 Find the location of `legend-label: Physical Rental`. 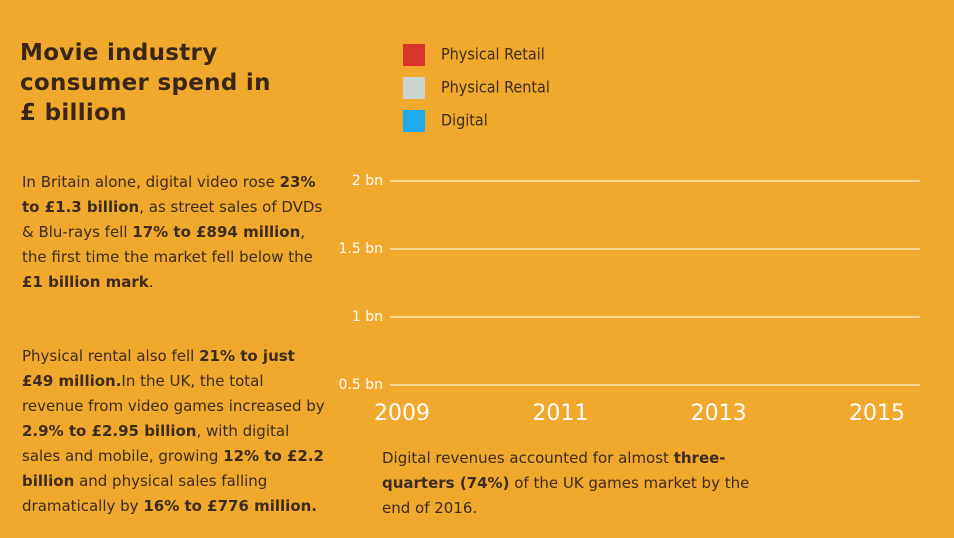

legend-label: Physical Rental is located at coordinates (495, 87).